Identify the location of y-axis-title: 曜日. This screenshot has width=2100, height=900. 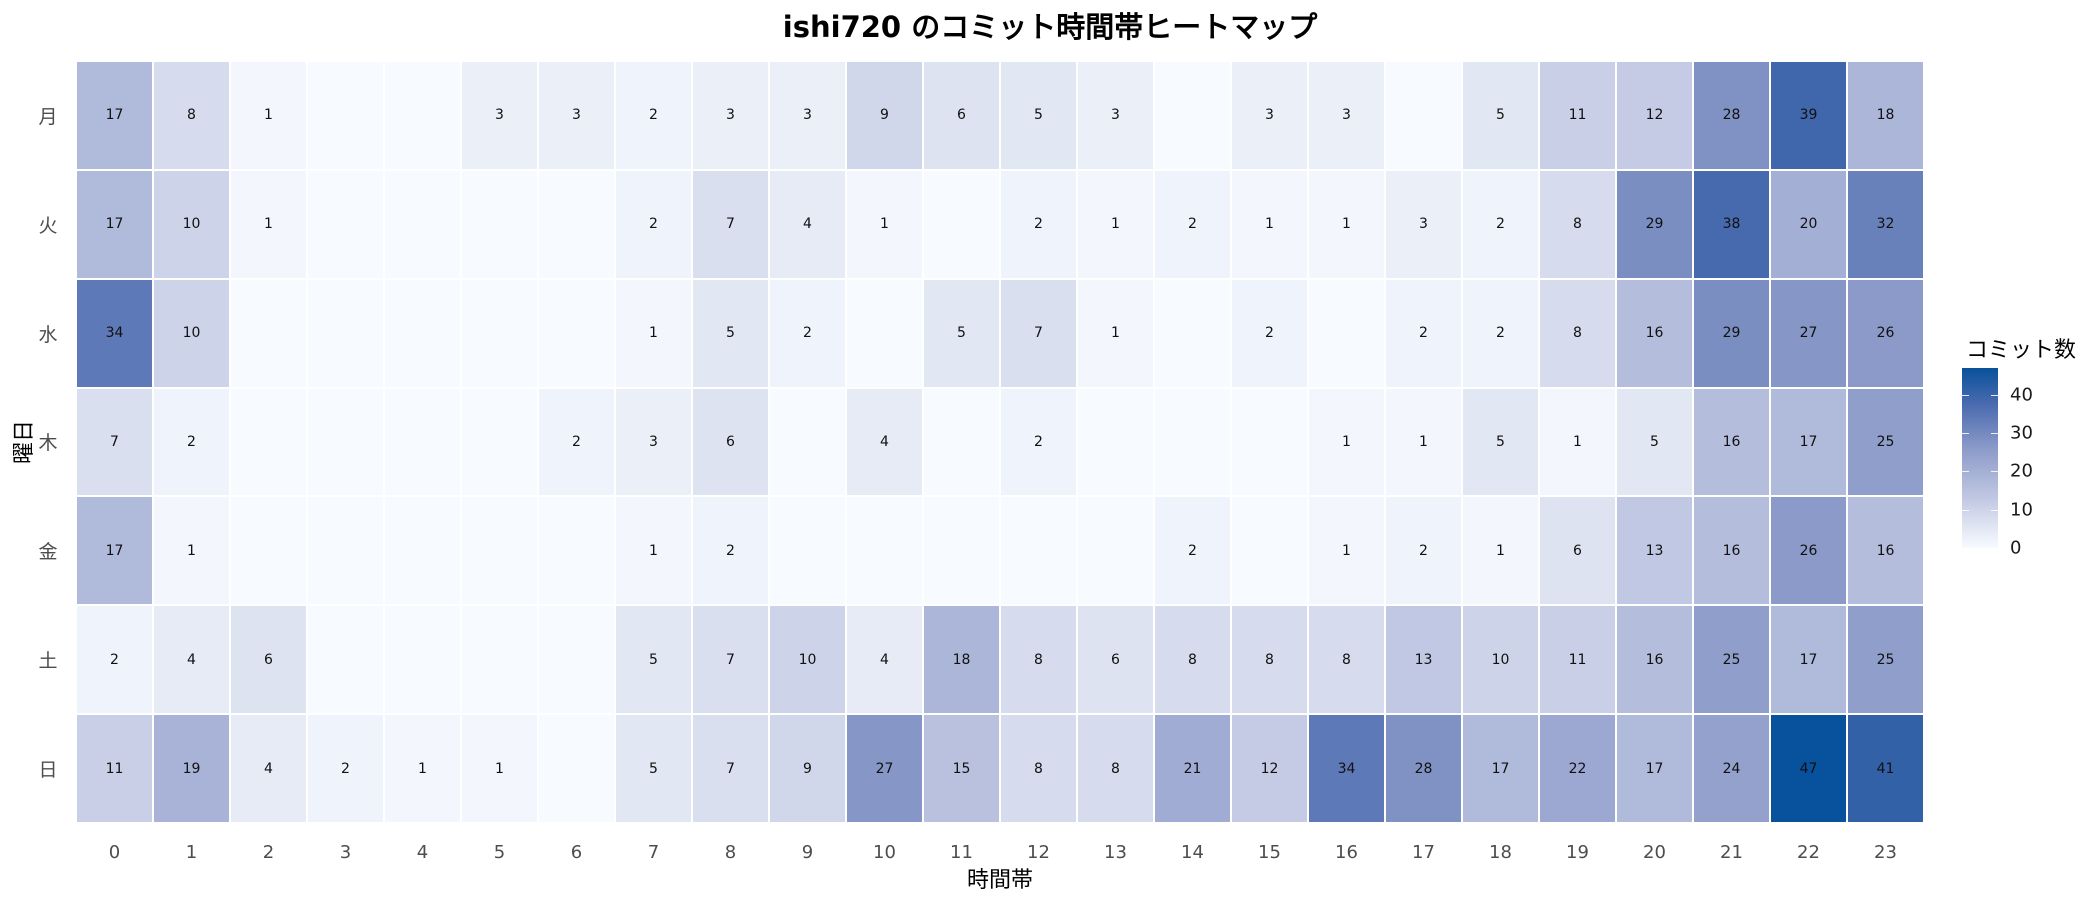
(24, 442).